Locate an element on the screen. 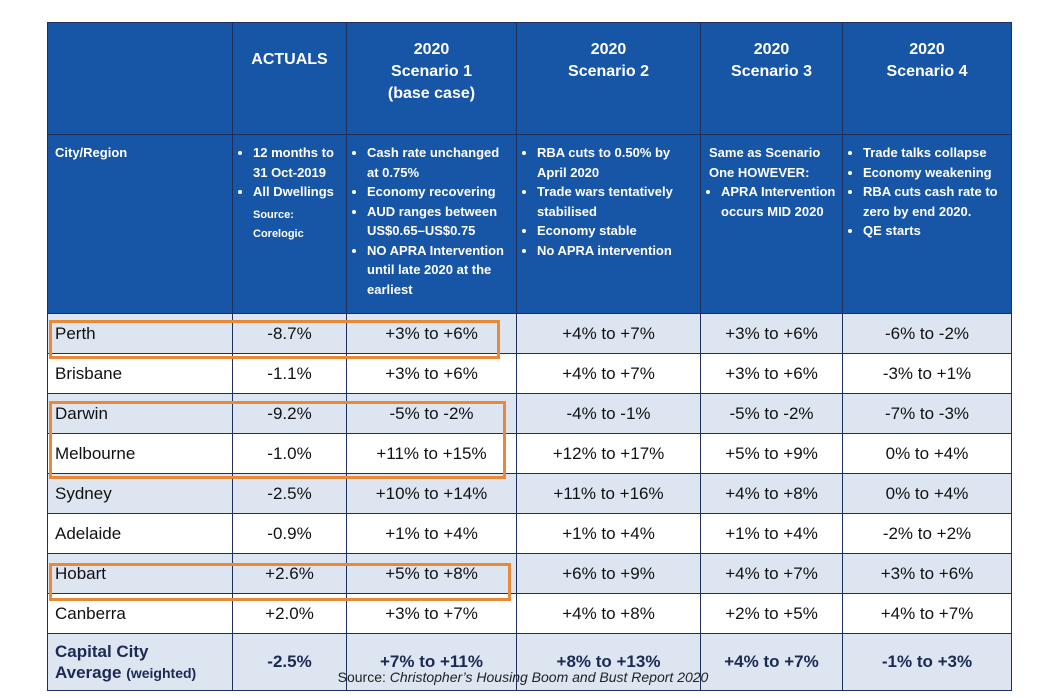 The height and width of the screenshot is (698, 1046). scenario-4-cell: -6% to -2% is located at coordinates (927, 333).